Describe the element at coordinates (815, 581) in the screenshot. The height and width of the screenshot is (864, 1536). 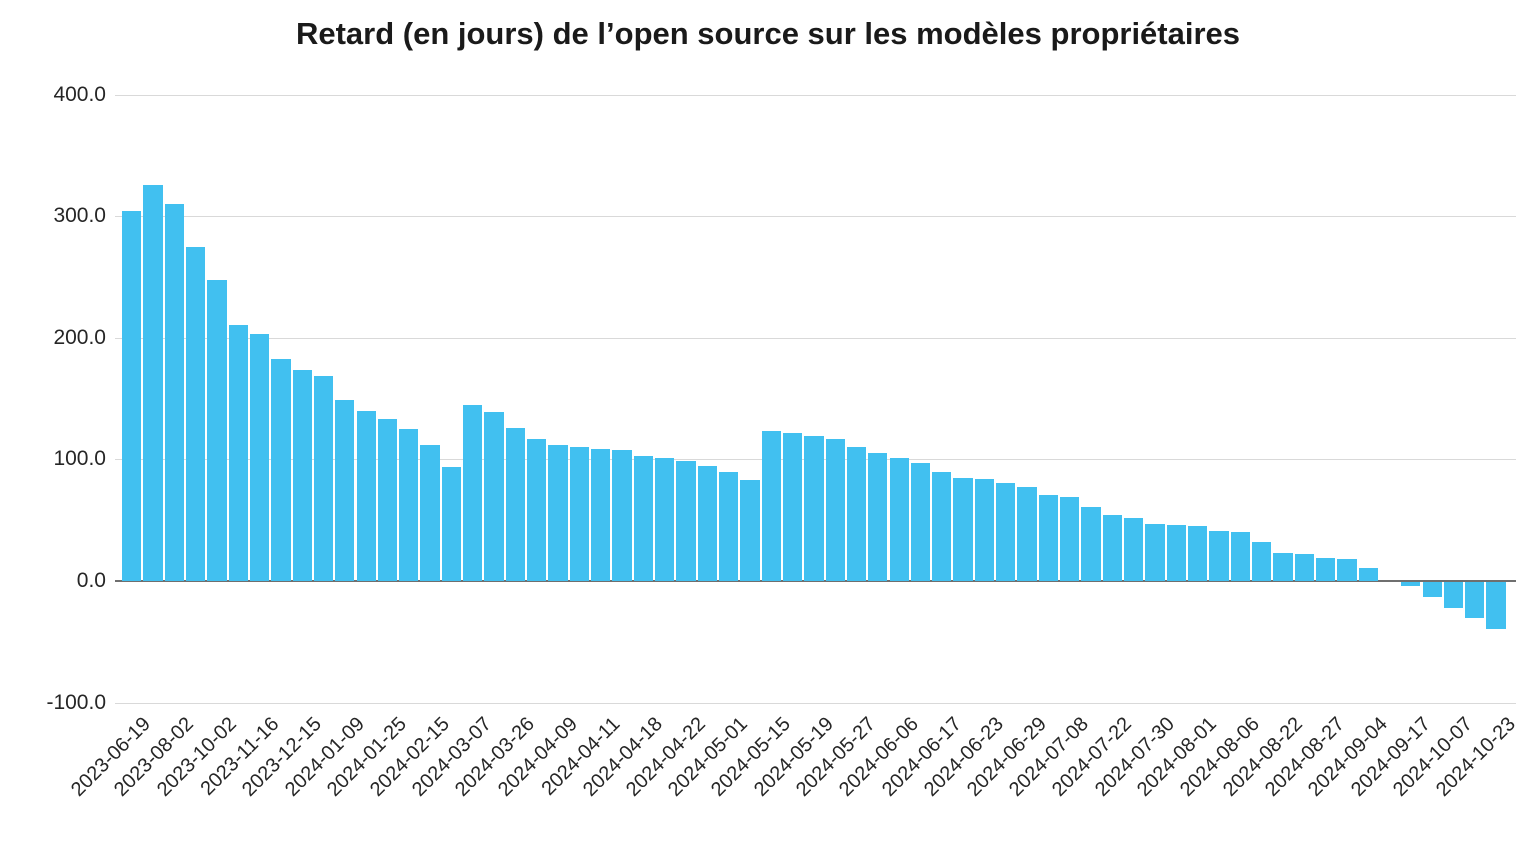
I see `zero-gridline` at that location.